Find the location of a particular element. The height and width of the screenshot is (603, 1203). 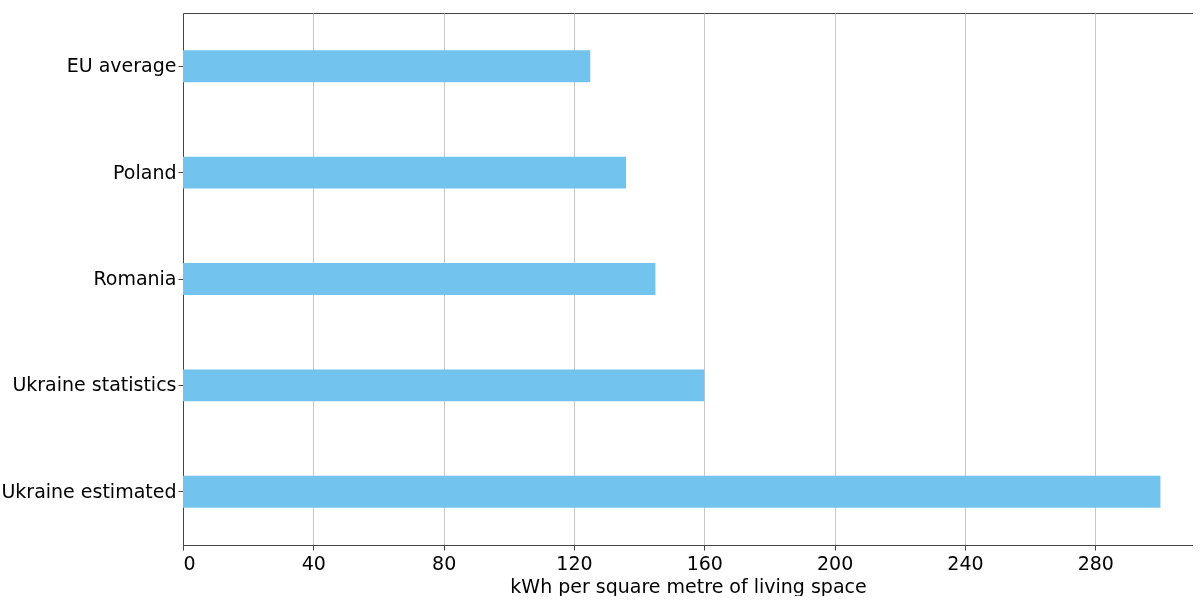

x-tick-label: 80 is located at coordinates (444, 562).